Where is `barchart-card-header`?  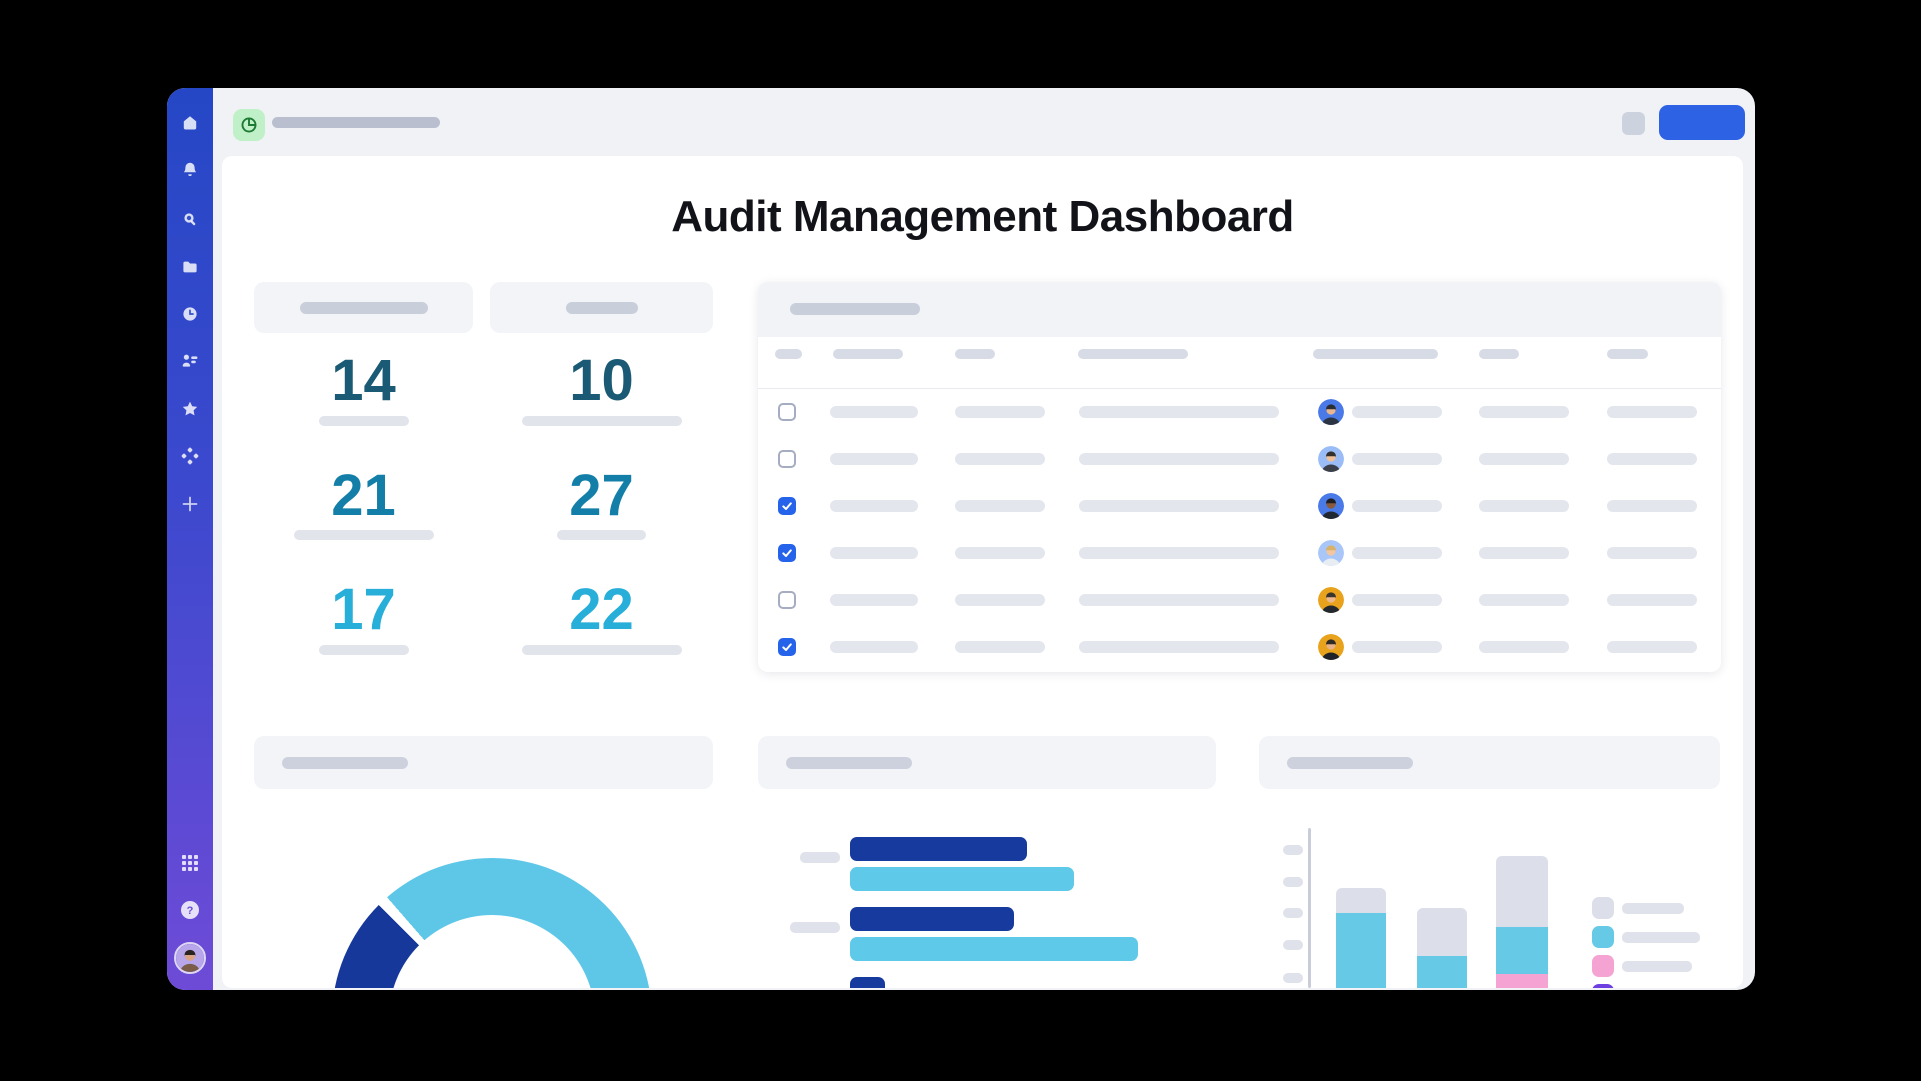
barchart-card-header is located at coordinates (987, 762).